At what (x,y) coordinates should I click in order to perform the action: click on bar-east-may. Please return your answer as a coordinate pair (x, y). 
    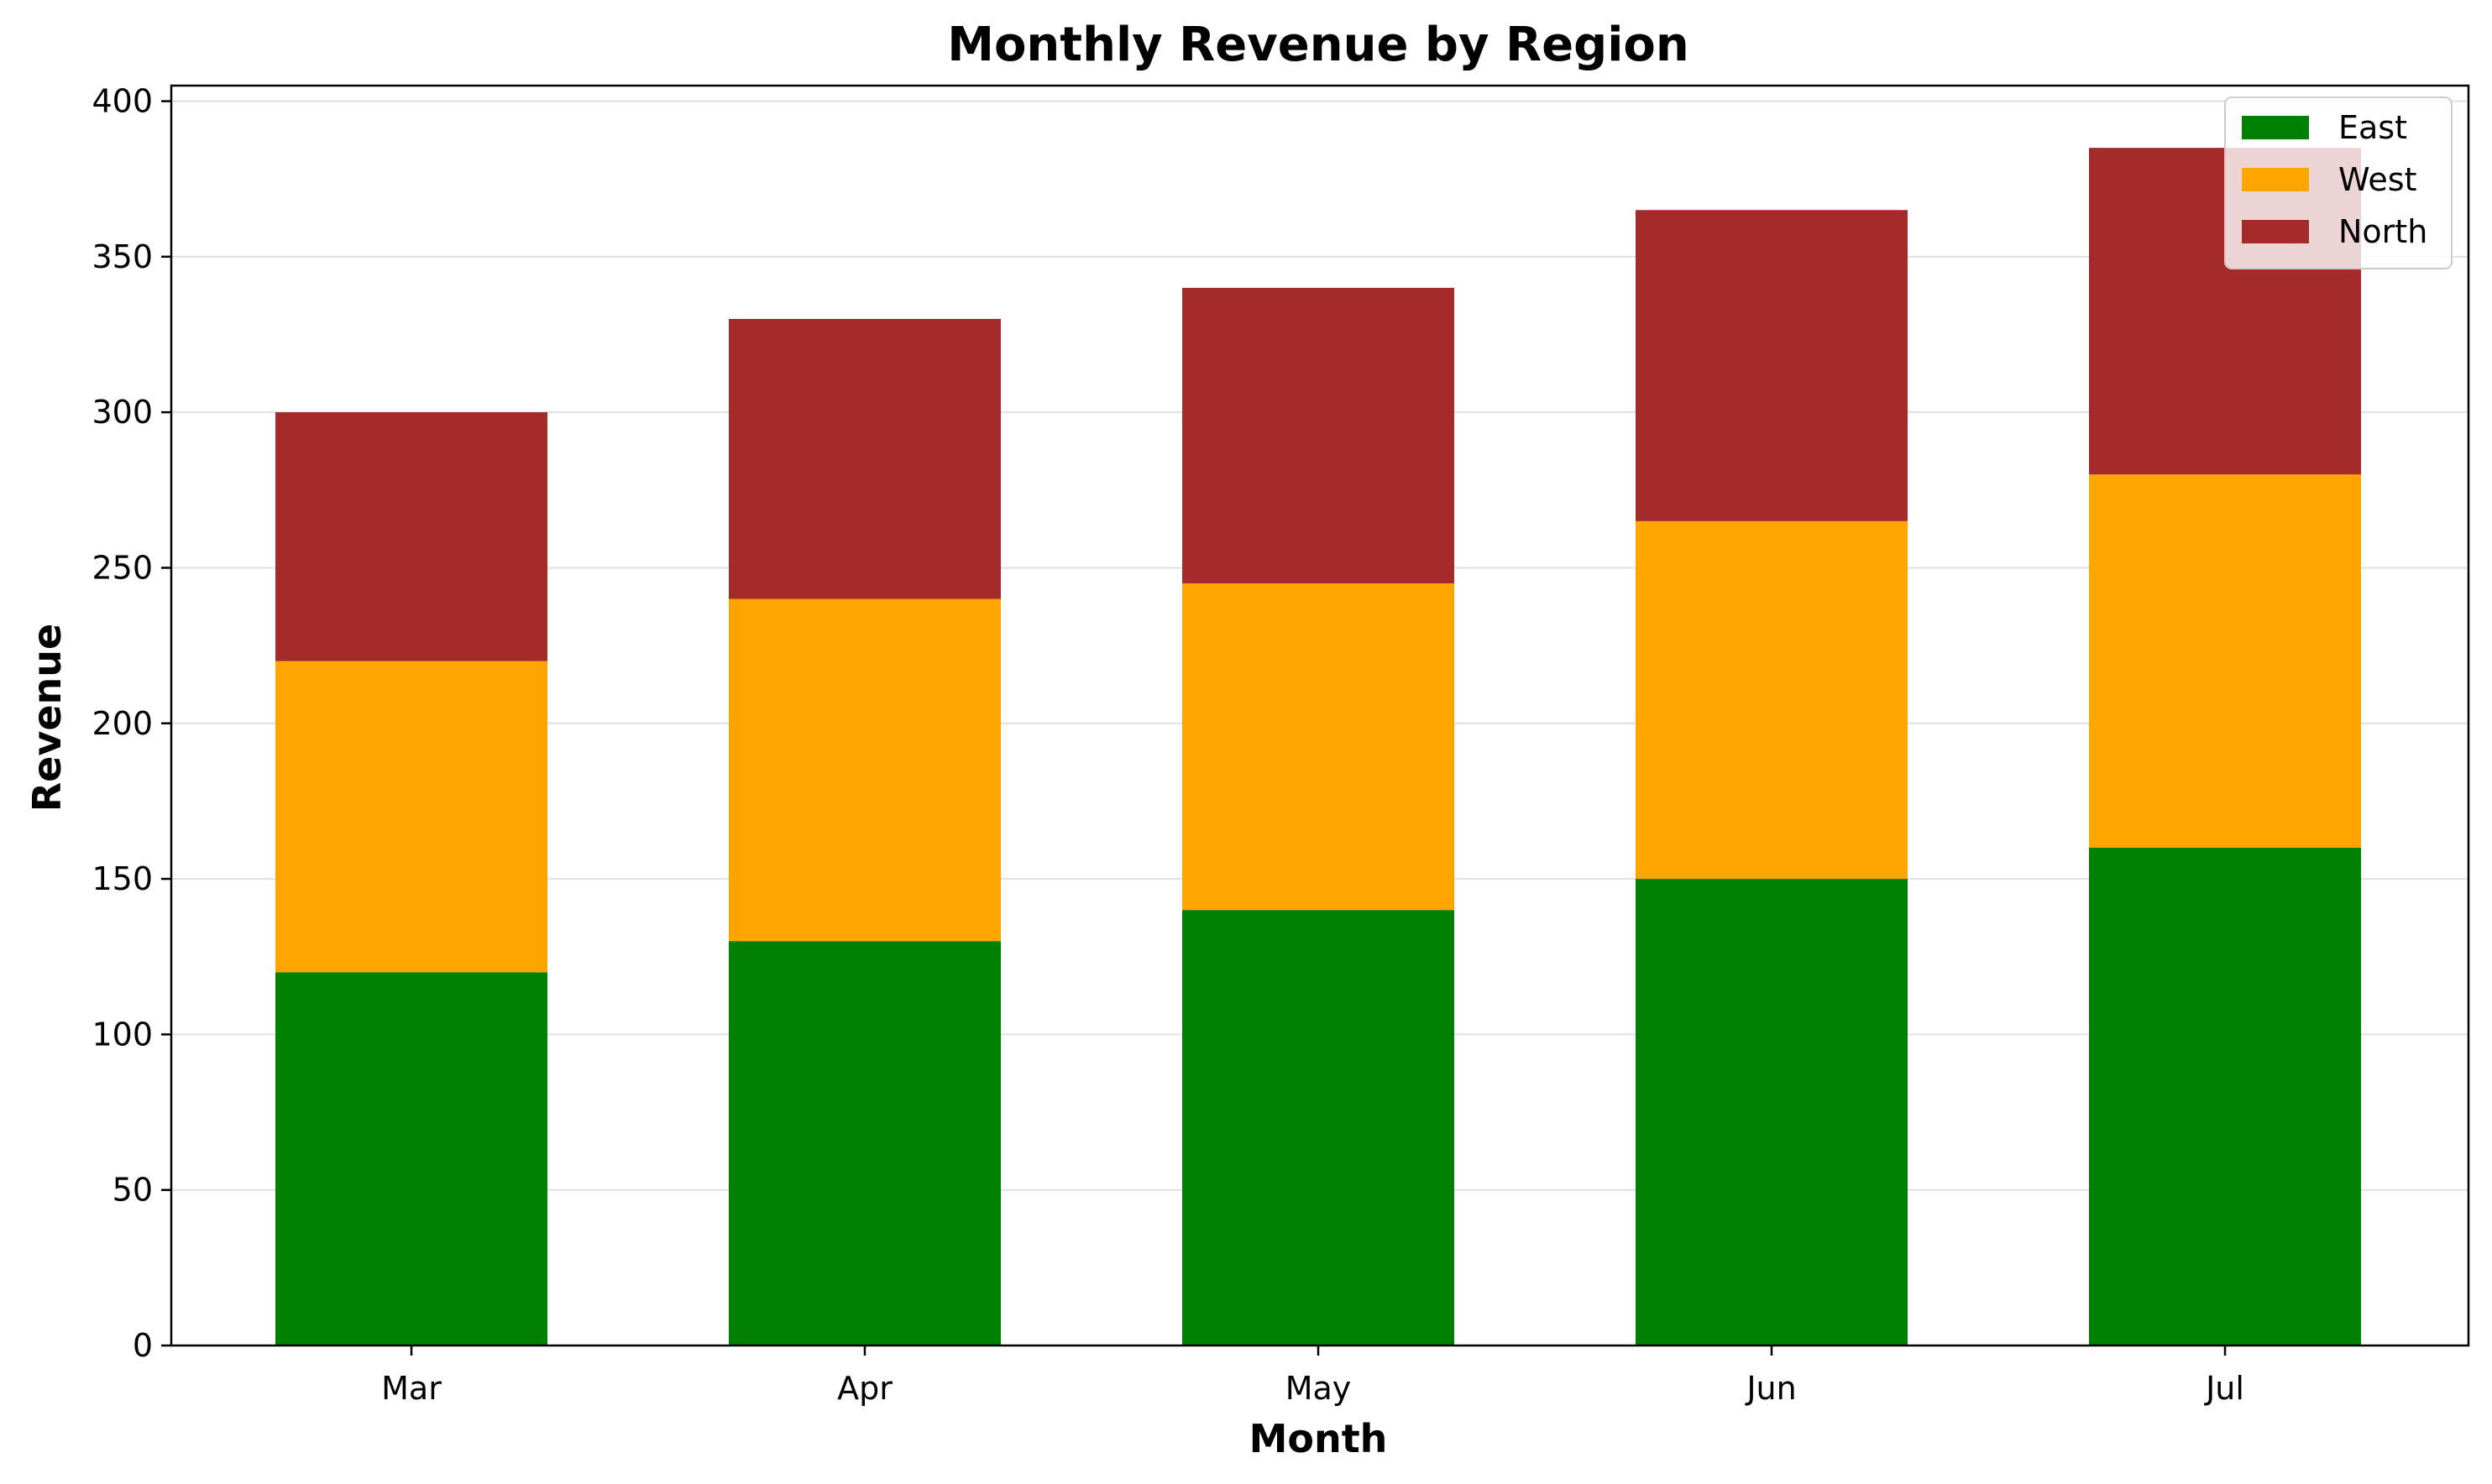
    Looking at the image, I should click on (1318, 1128).